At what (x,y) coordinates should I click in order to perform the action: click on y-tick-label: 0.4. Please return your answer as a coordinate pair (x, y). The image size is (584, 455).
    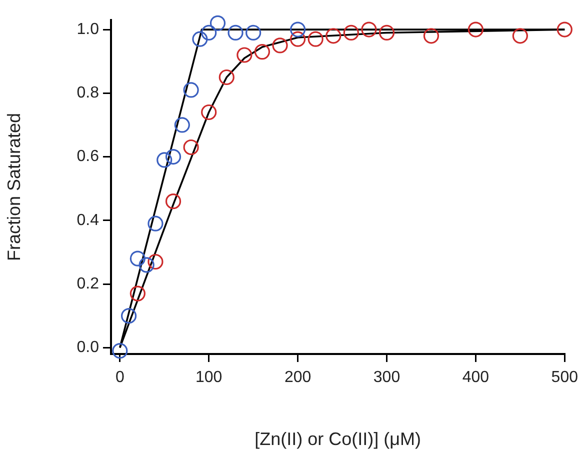
    Looking at the image, I should click on (88, 220).